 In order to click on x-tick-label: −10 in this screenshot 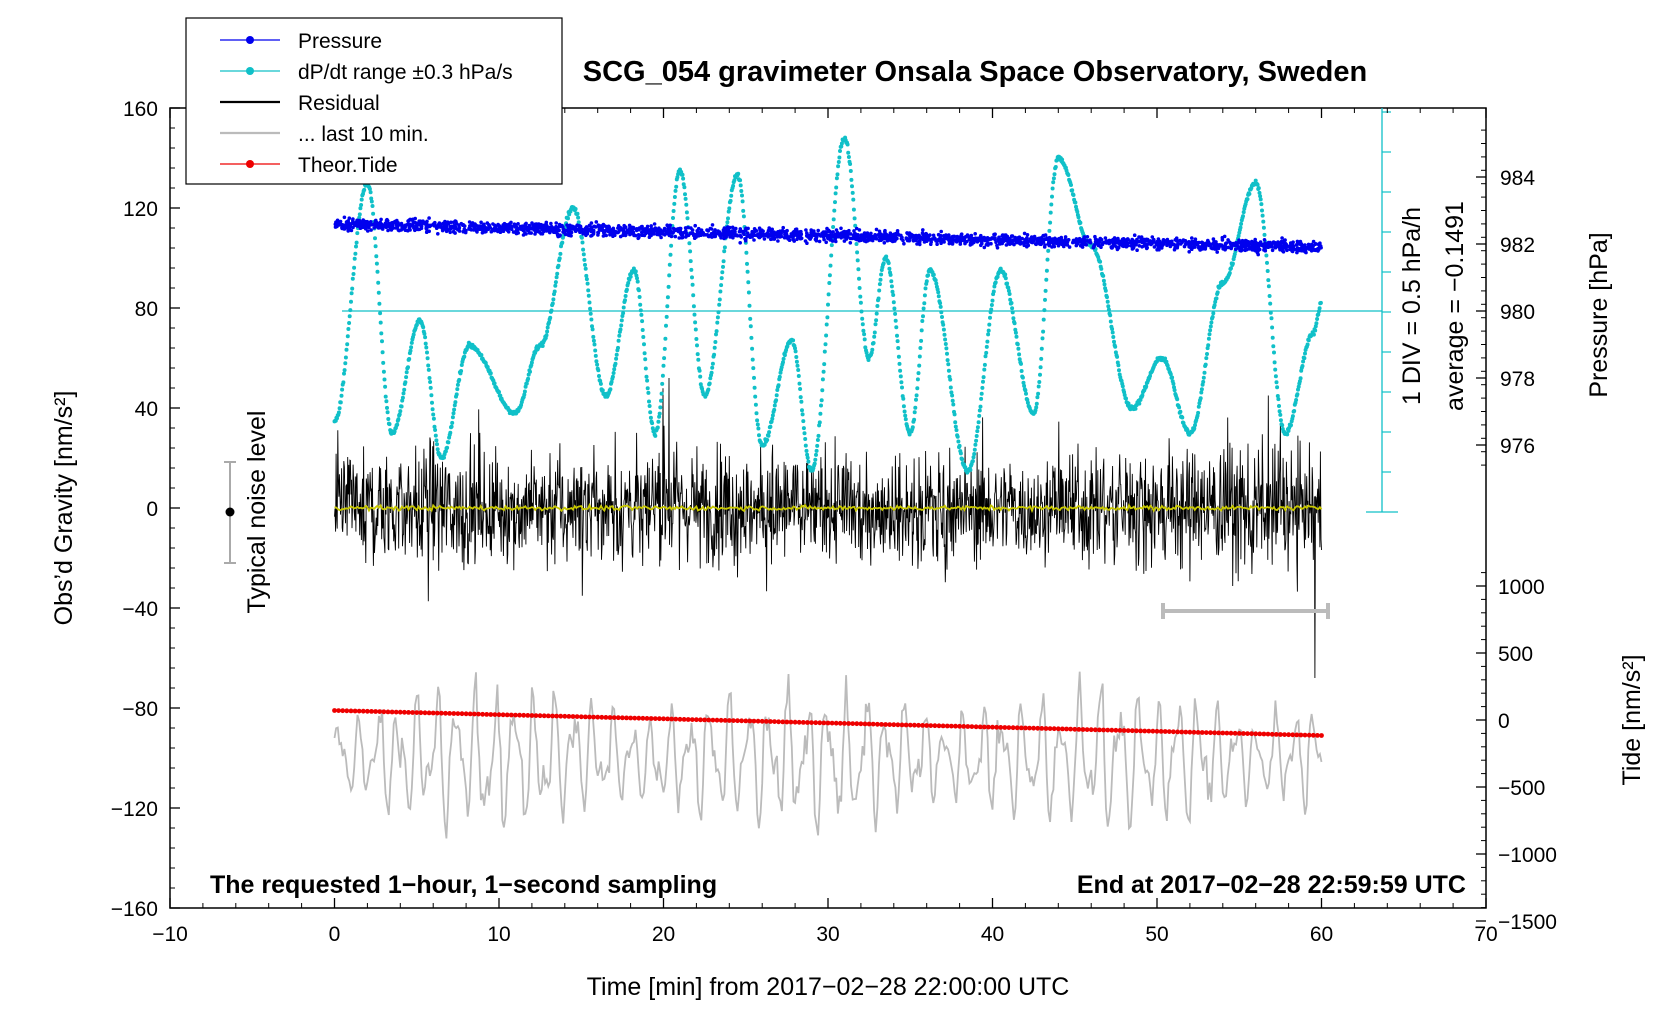, I will do `click(170, 934)`.